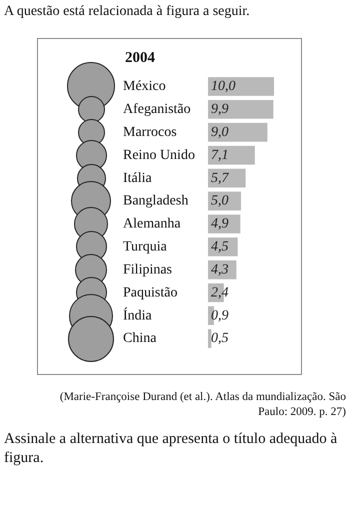 Image resolution: width=352 pixels, height=531 pixels. Describe the element at coordinates (138, 178) in the screenshot. I see `y-tick-label: Itália` at that location.